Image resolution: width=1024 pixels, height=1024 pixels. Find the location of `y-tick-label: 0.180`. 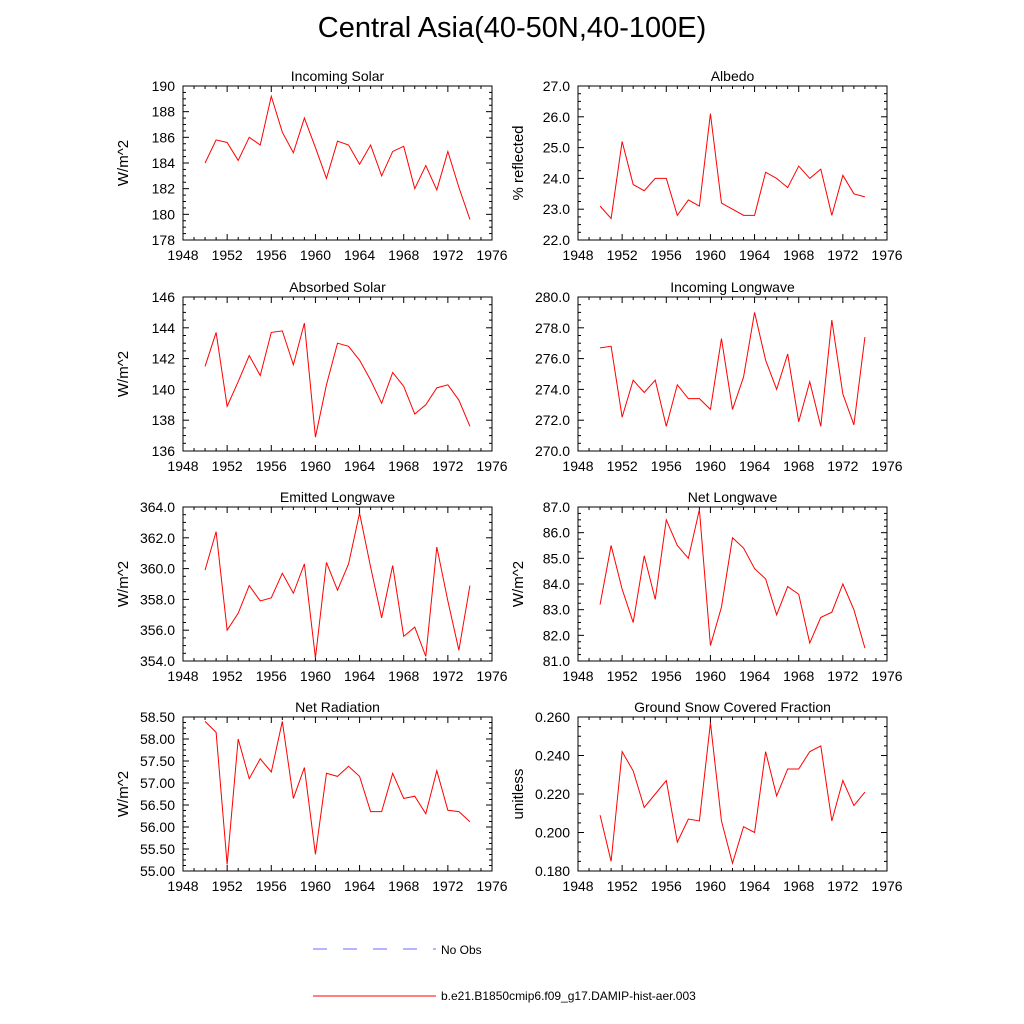

y-tick-label: 0.180 is located at coordinates (552, 871).